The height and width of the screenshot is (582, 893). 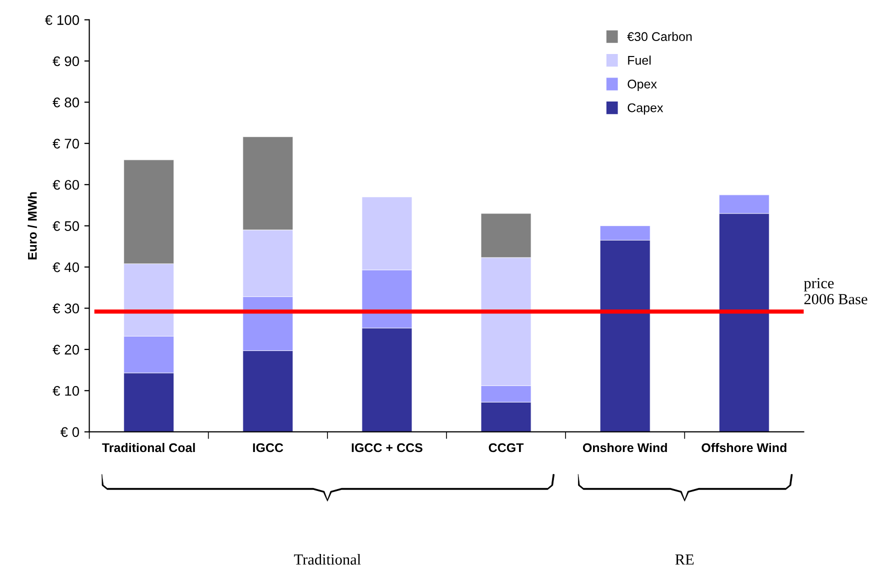 What do you see at coordinates (684, 559) in the screenshot?
I see `text: RE` at bounding box center [684, 559].